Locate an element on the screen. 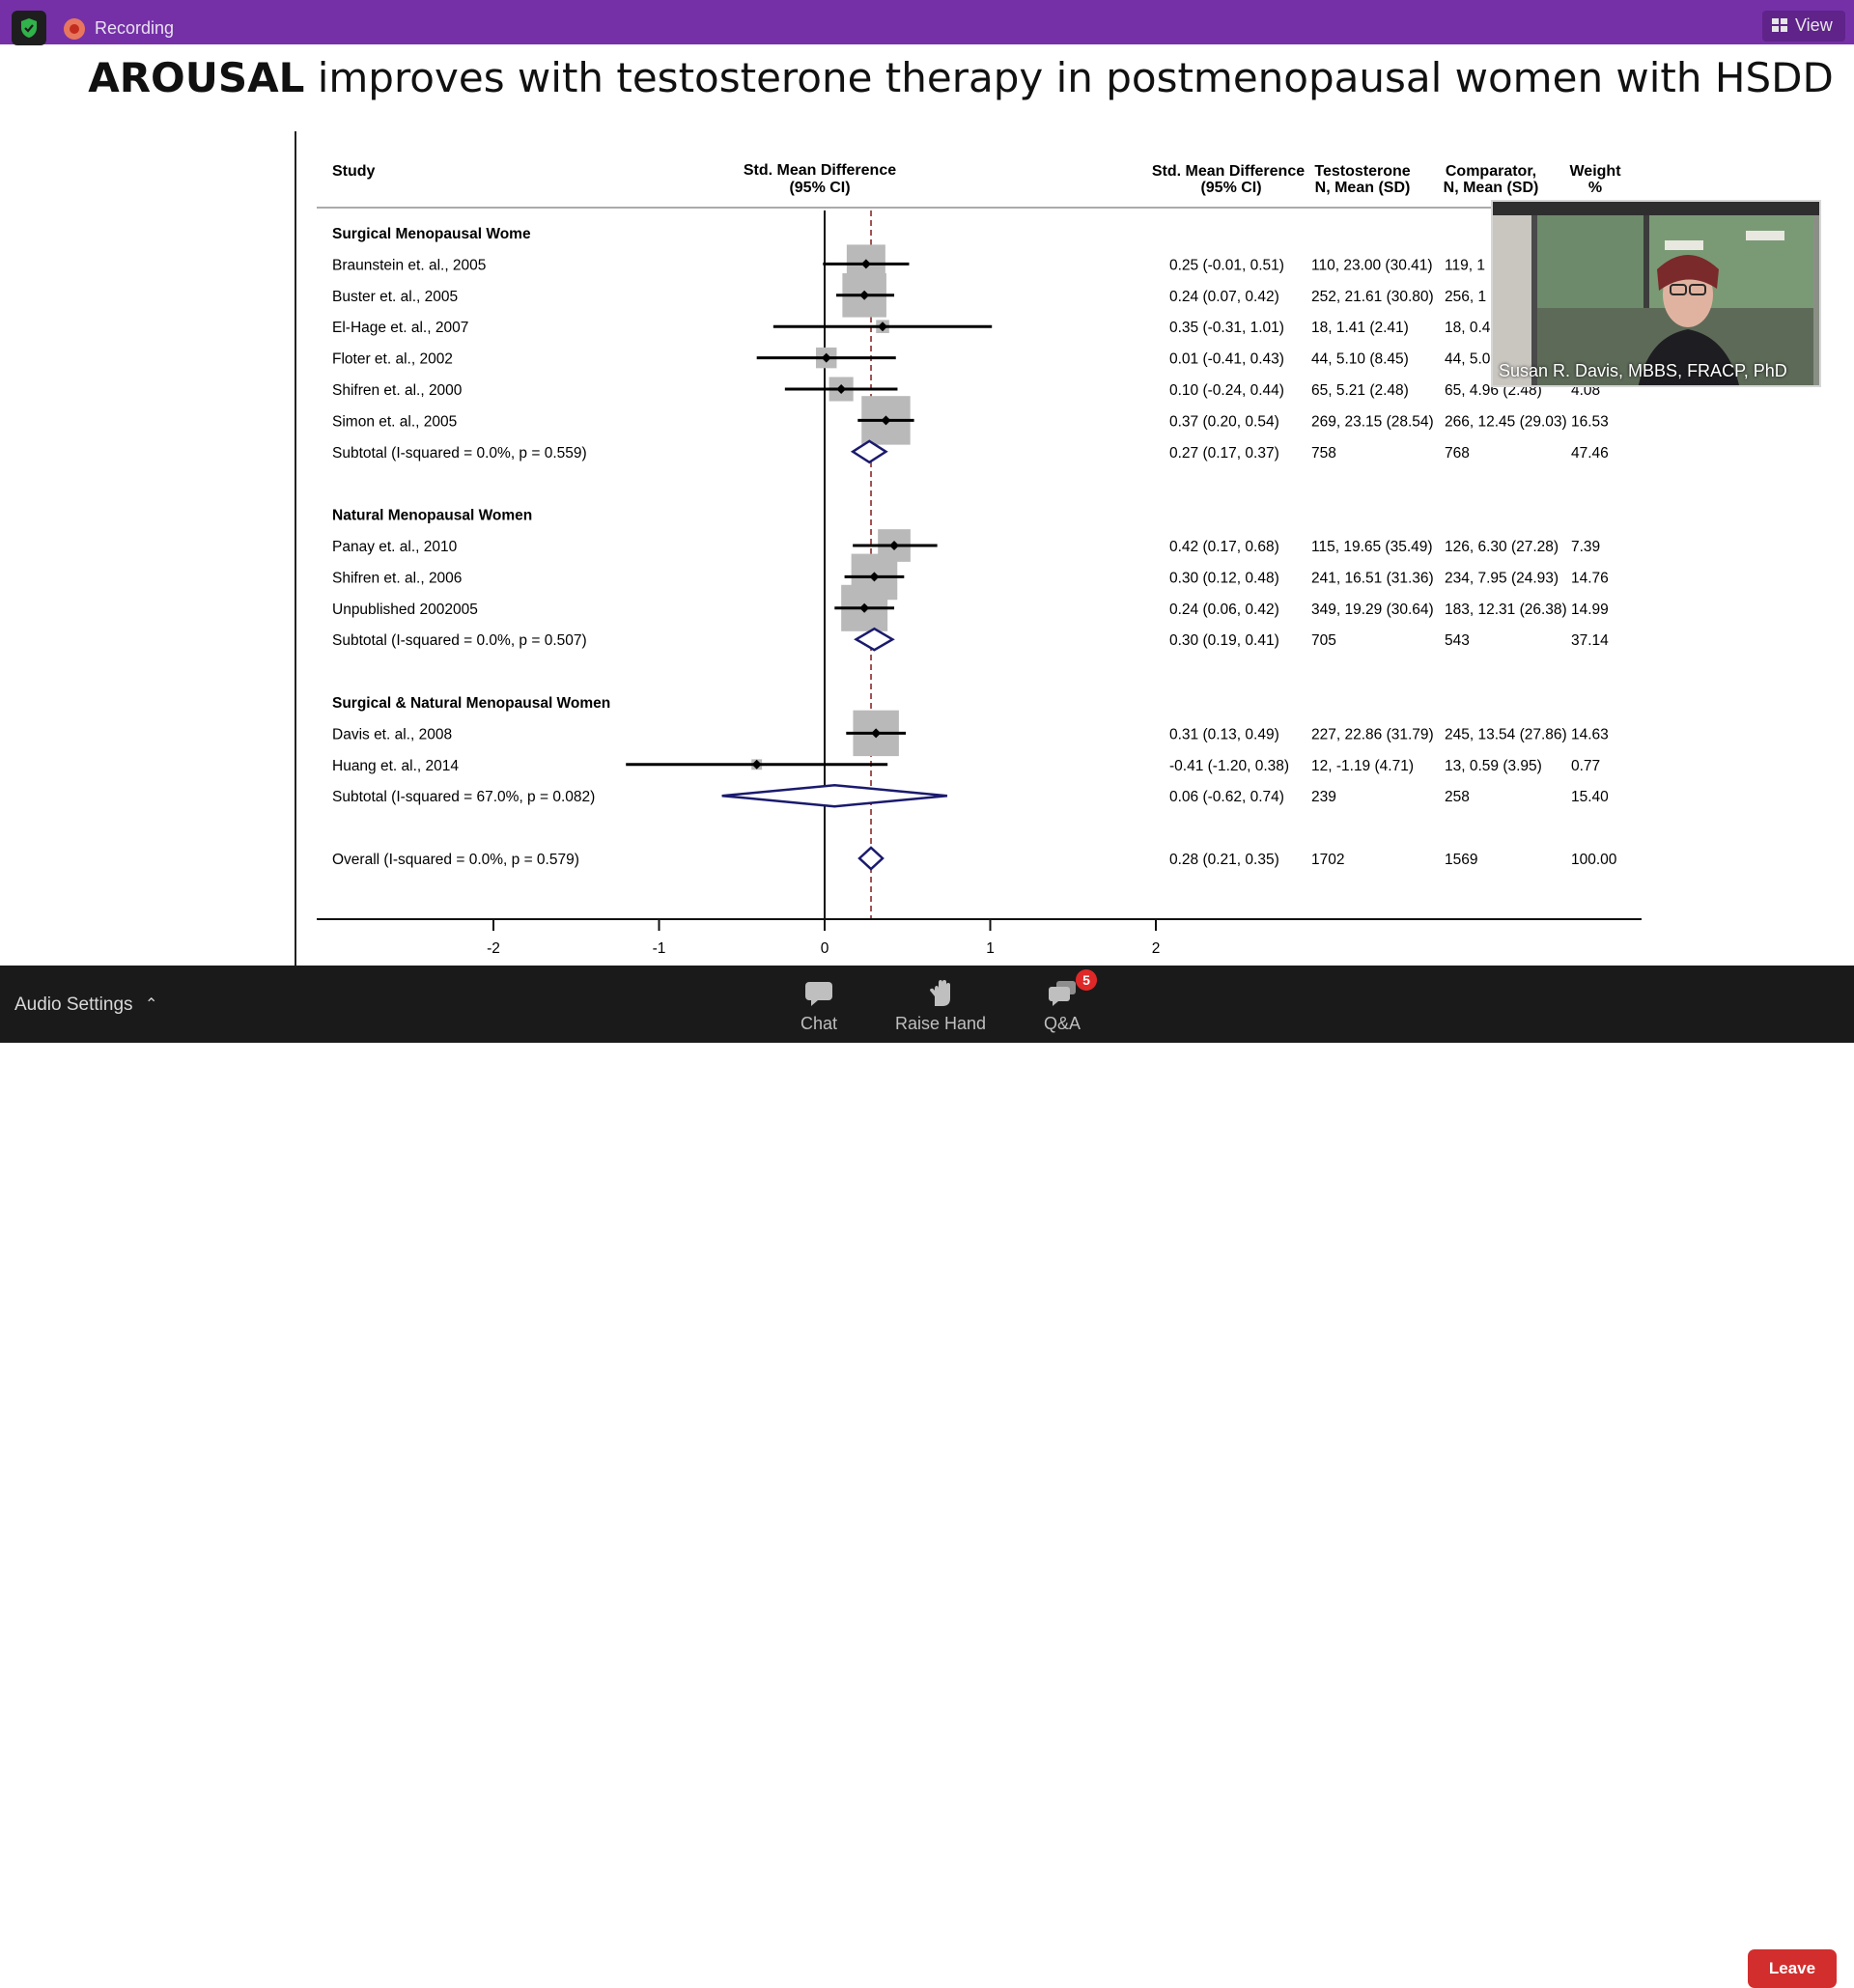  testosterone-value: 758 is located at coordinates (1323, 454).